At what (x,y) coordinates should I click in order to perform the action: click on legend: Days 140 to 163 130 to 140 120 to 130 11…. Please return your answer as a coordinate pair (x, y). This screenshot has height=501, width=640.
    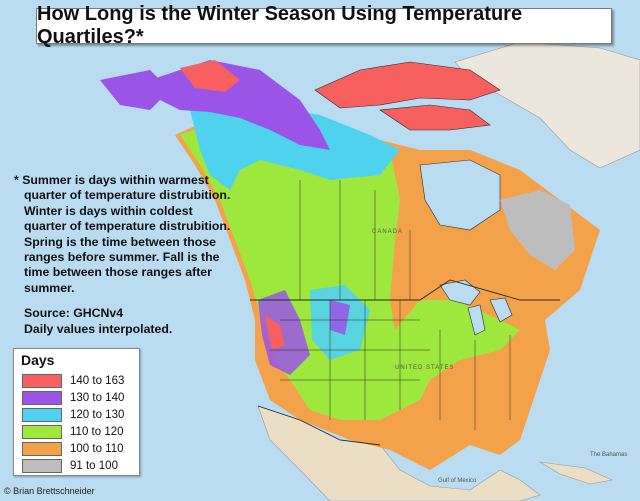
    Looking at the image, I should click on (76, 412).